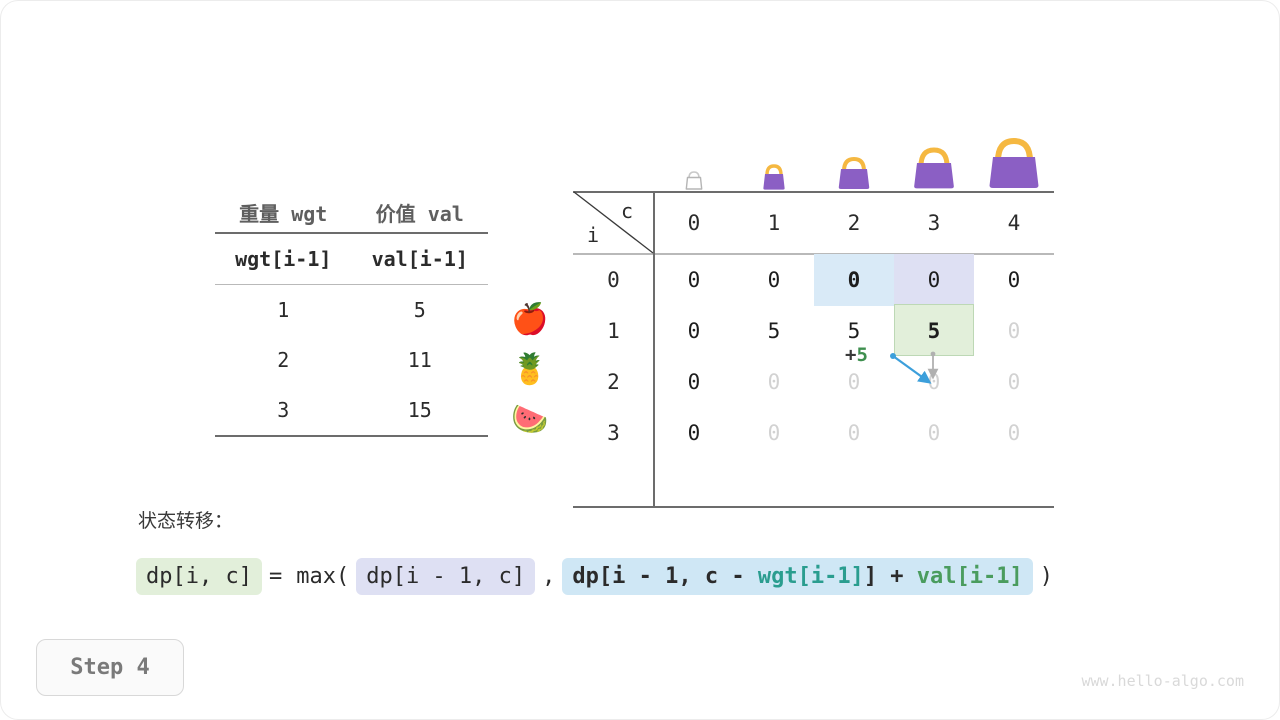 Image resolution: width=1280 pixels, height=720 pixels. What do you see at coordinates (1014, 381) in the screenshot?
I see `dp-cell-2-4: 0` at bounding box center [1014, 381].